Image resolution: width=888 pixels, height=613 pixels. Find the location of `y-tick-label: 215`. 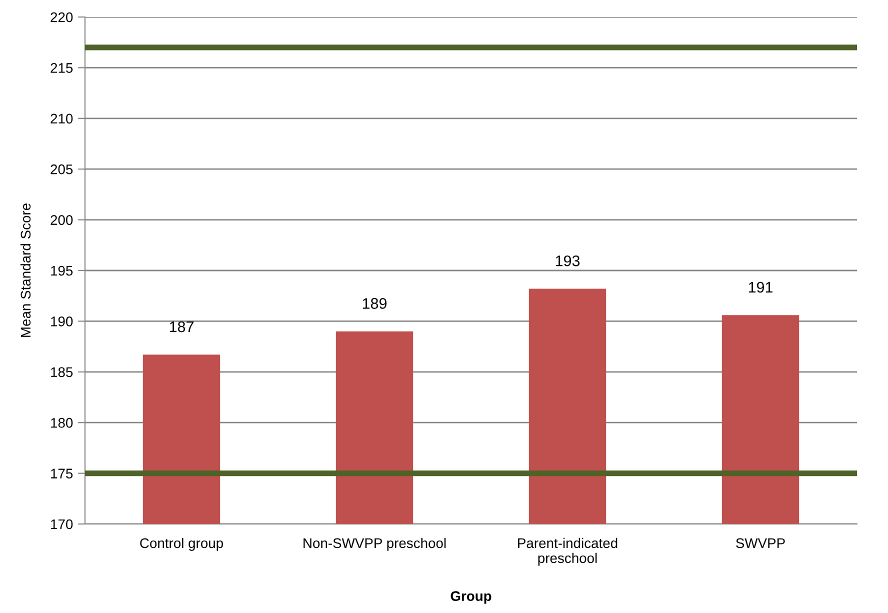

y-tick-label: 215 is located at coordinates (61, 68).